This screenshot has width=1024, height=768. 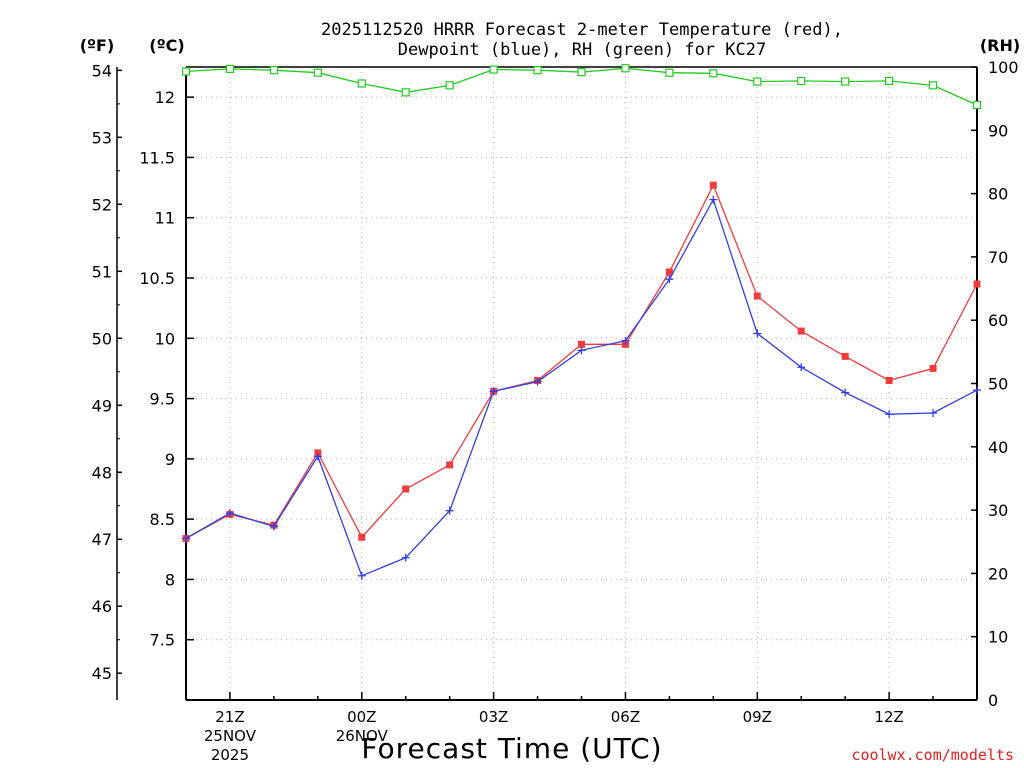 What do you see at coordinates (102, 271) in the screenshot?
I see `fahrenheit-tick-label: 51` at bounding box center [102, 271].